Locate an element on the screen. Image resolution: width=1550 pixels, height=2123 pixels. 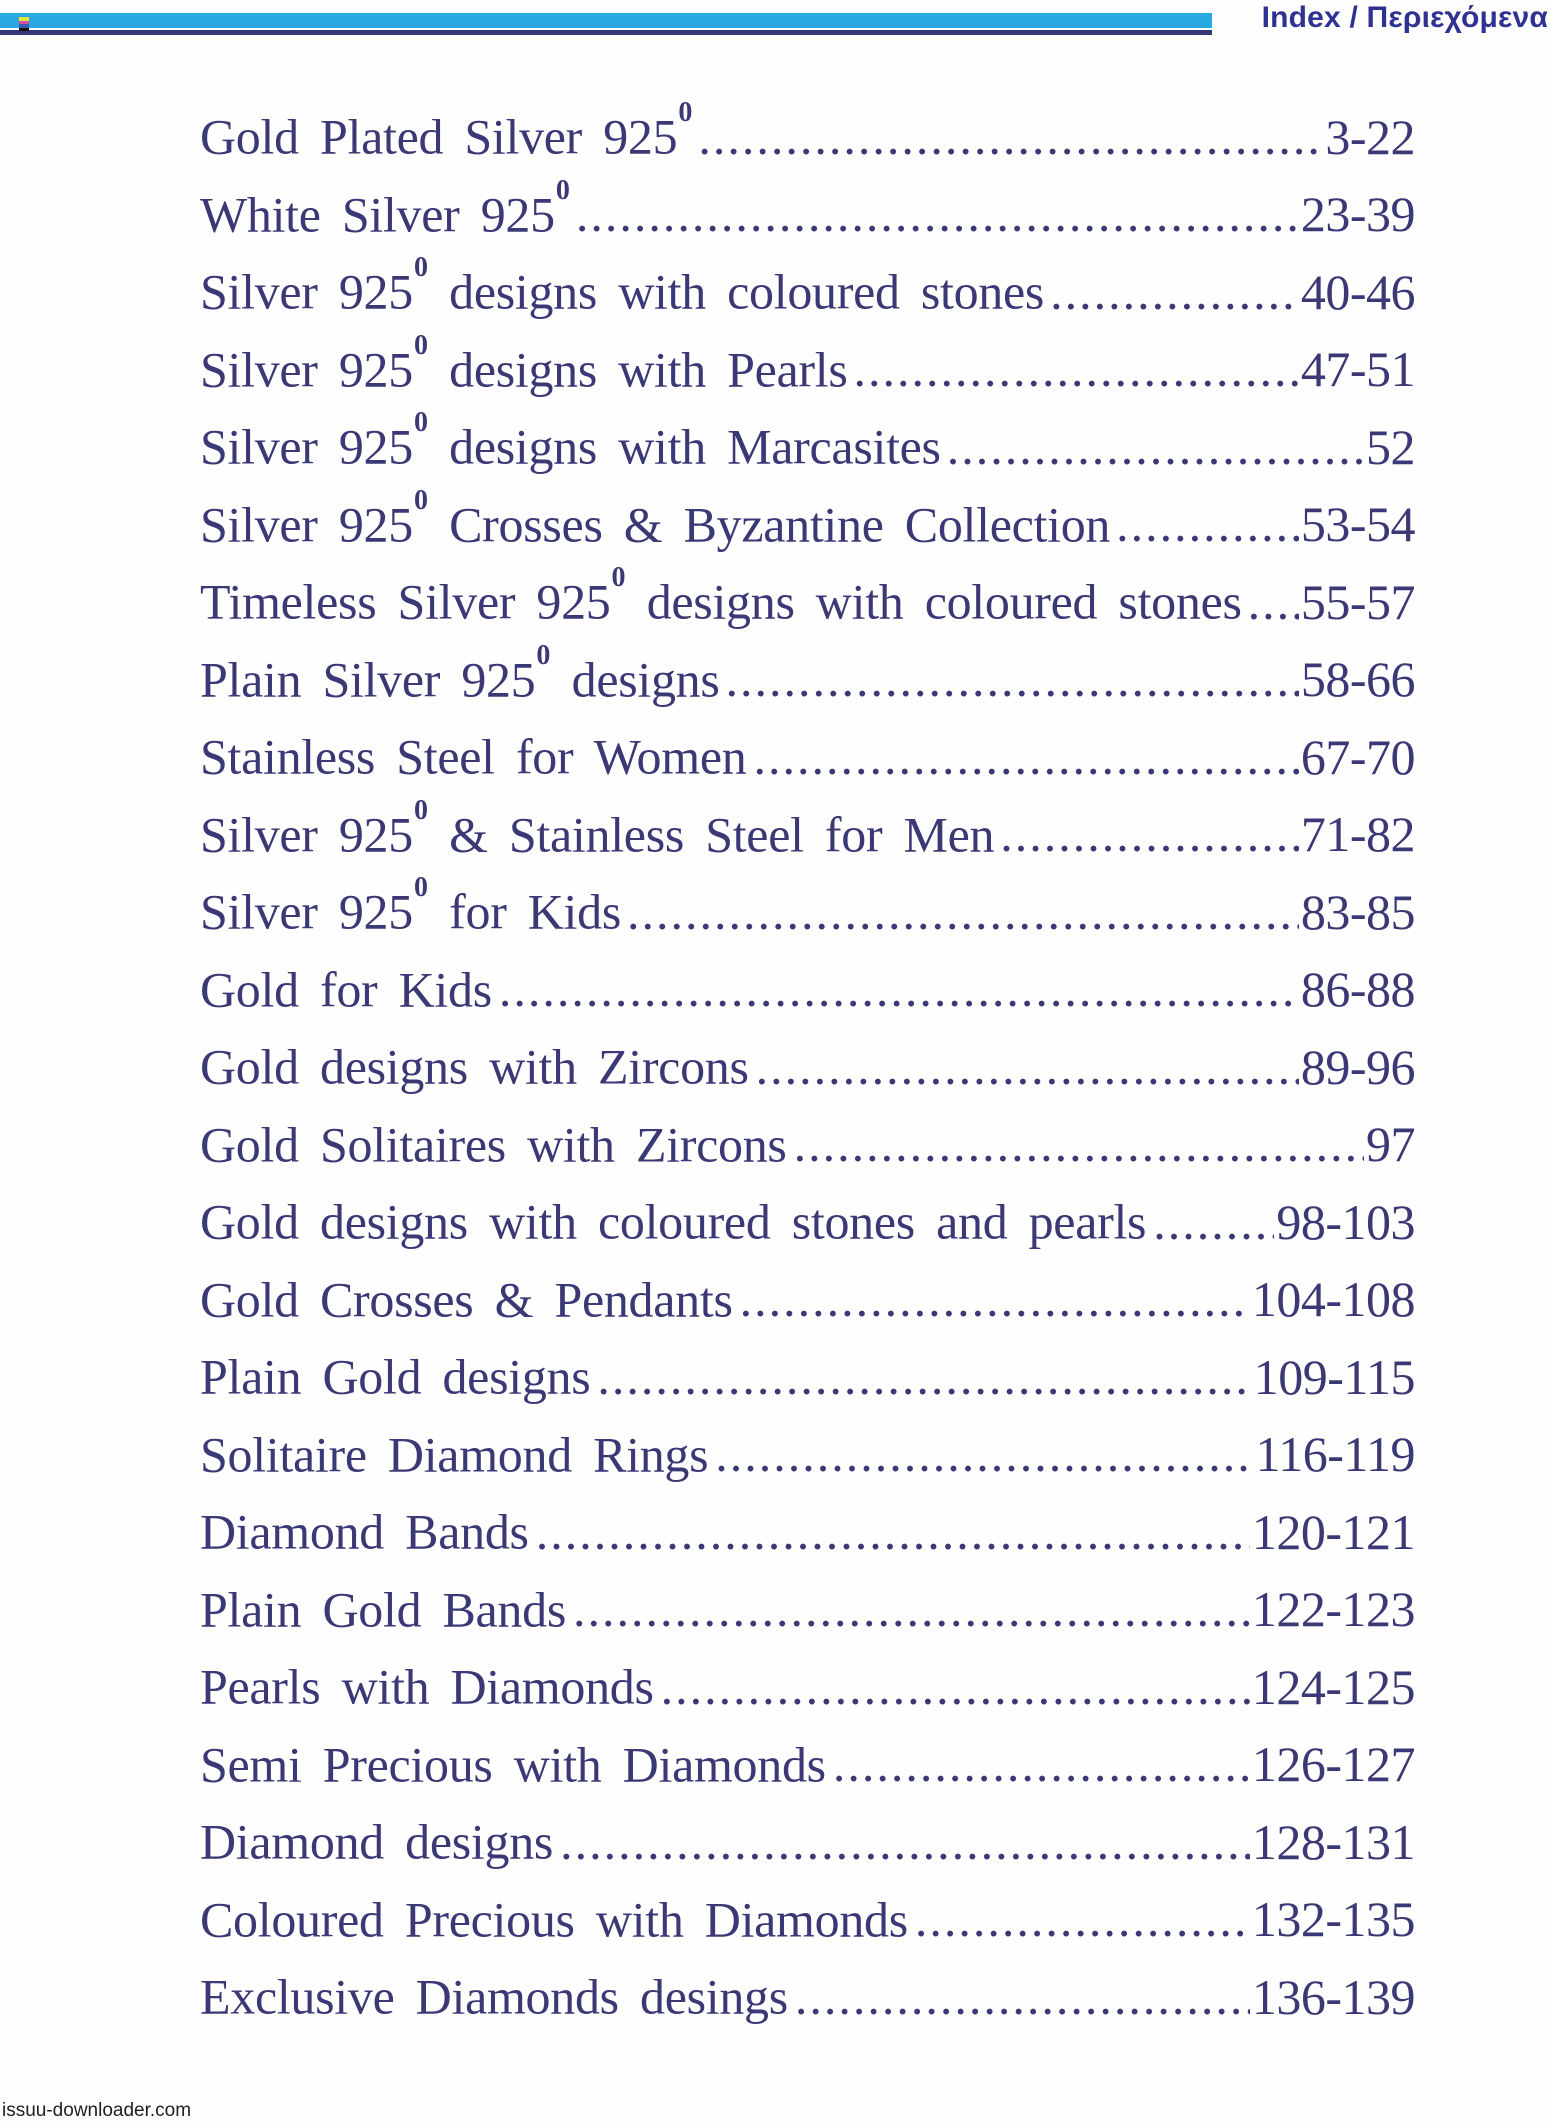
toc-row: Gold for Kids 86-88 is located at coordinates (808, 981).